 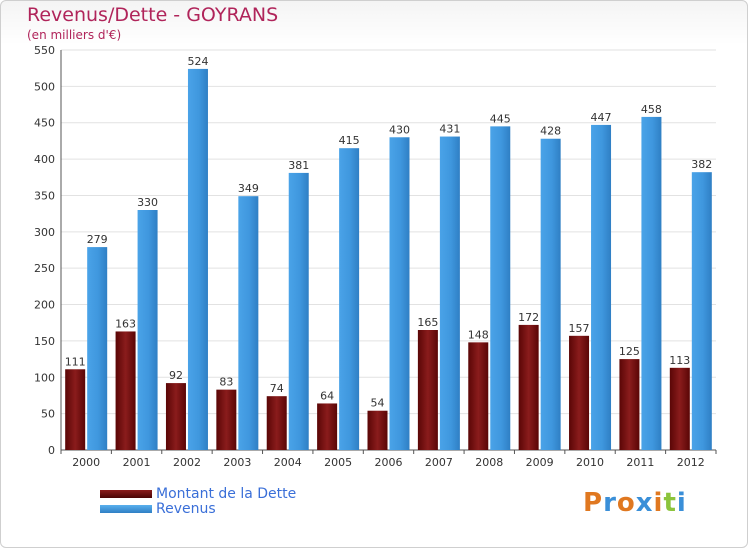 I want to click on data-label-revenus: 381, so click(x=298, y=165).